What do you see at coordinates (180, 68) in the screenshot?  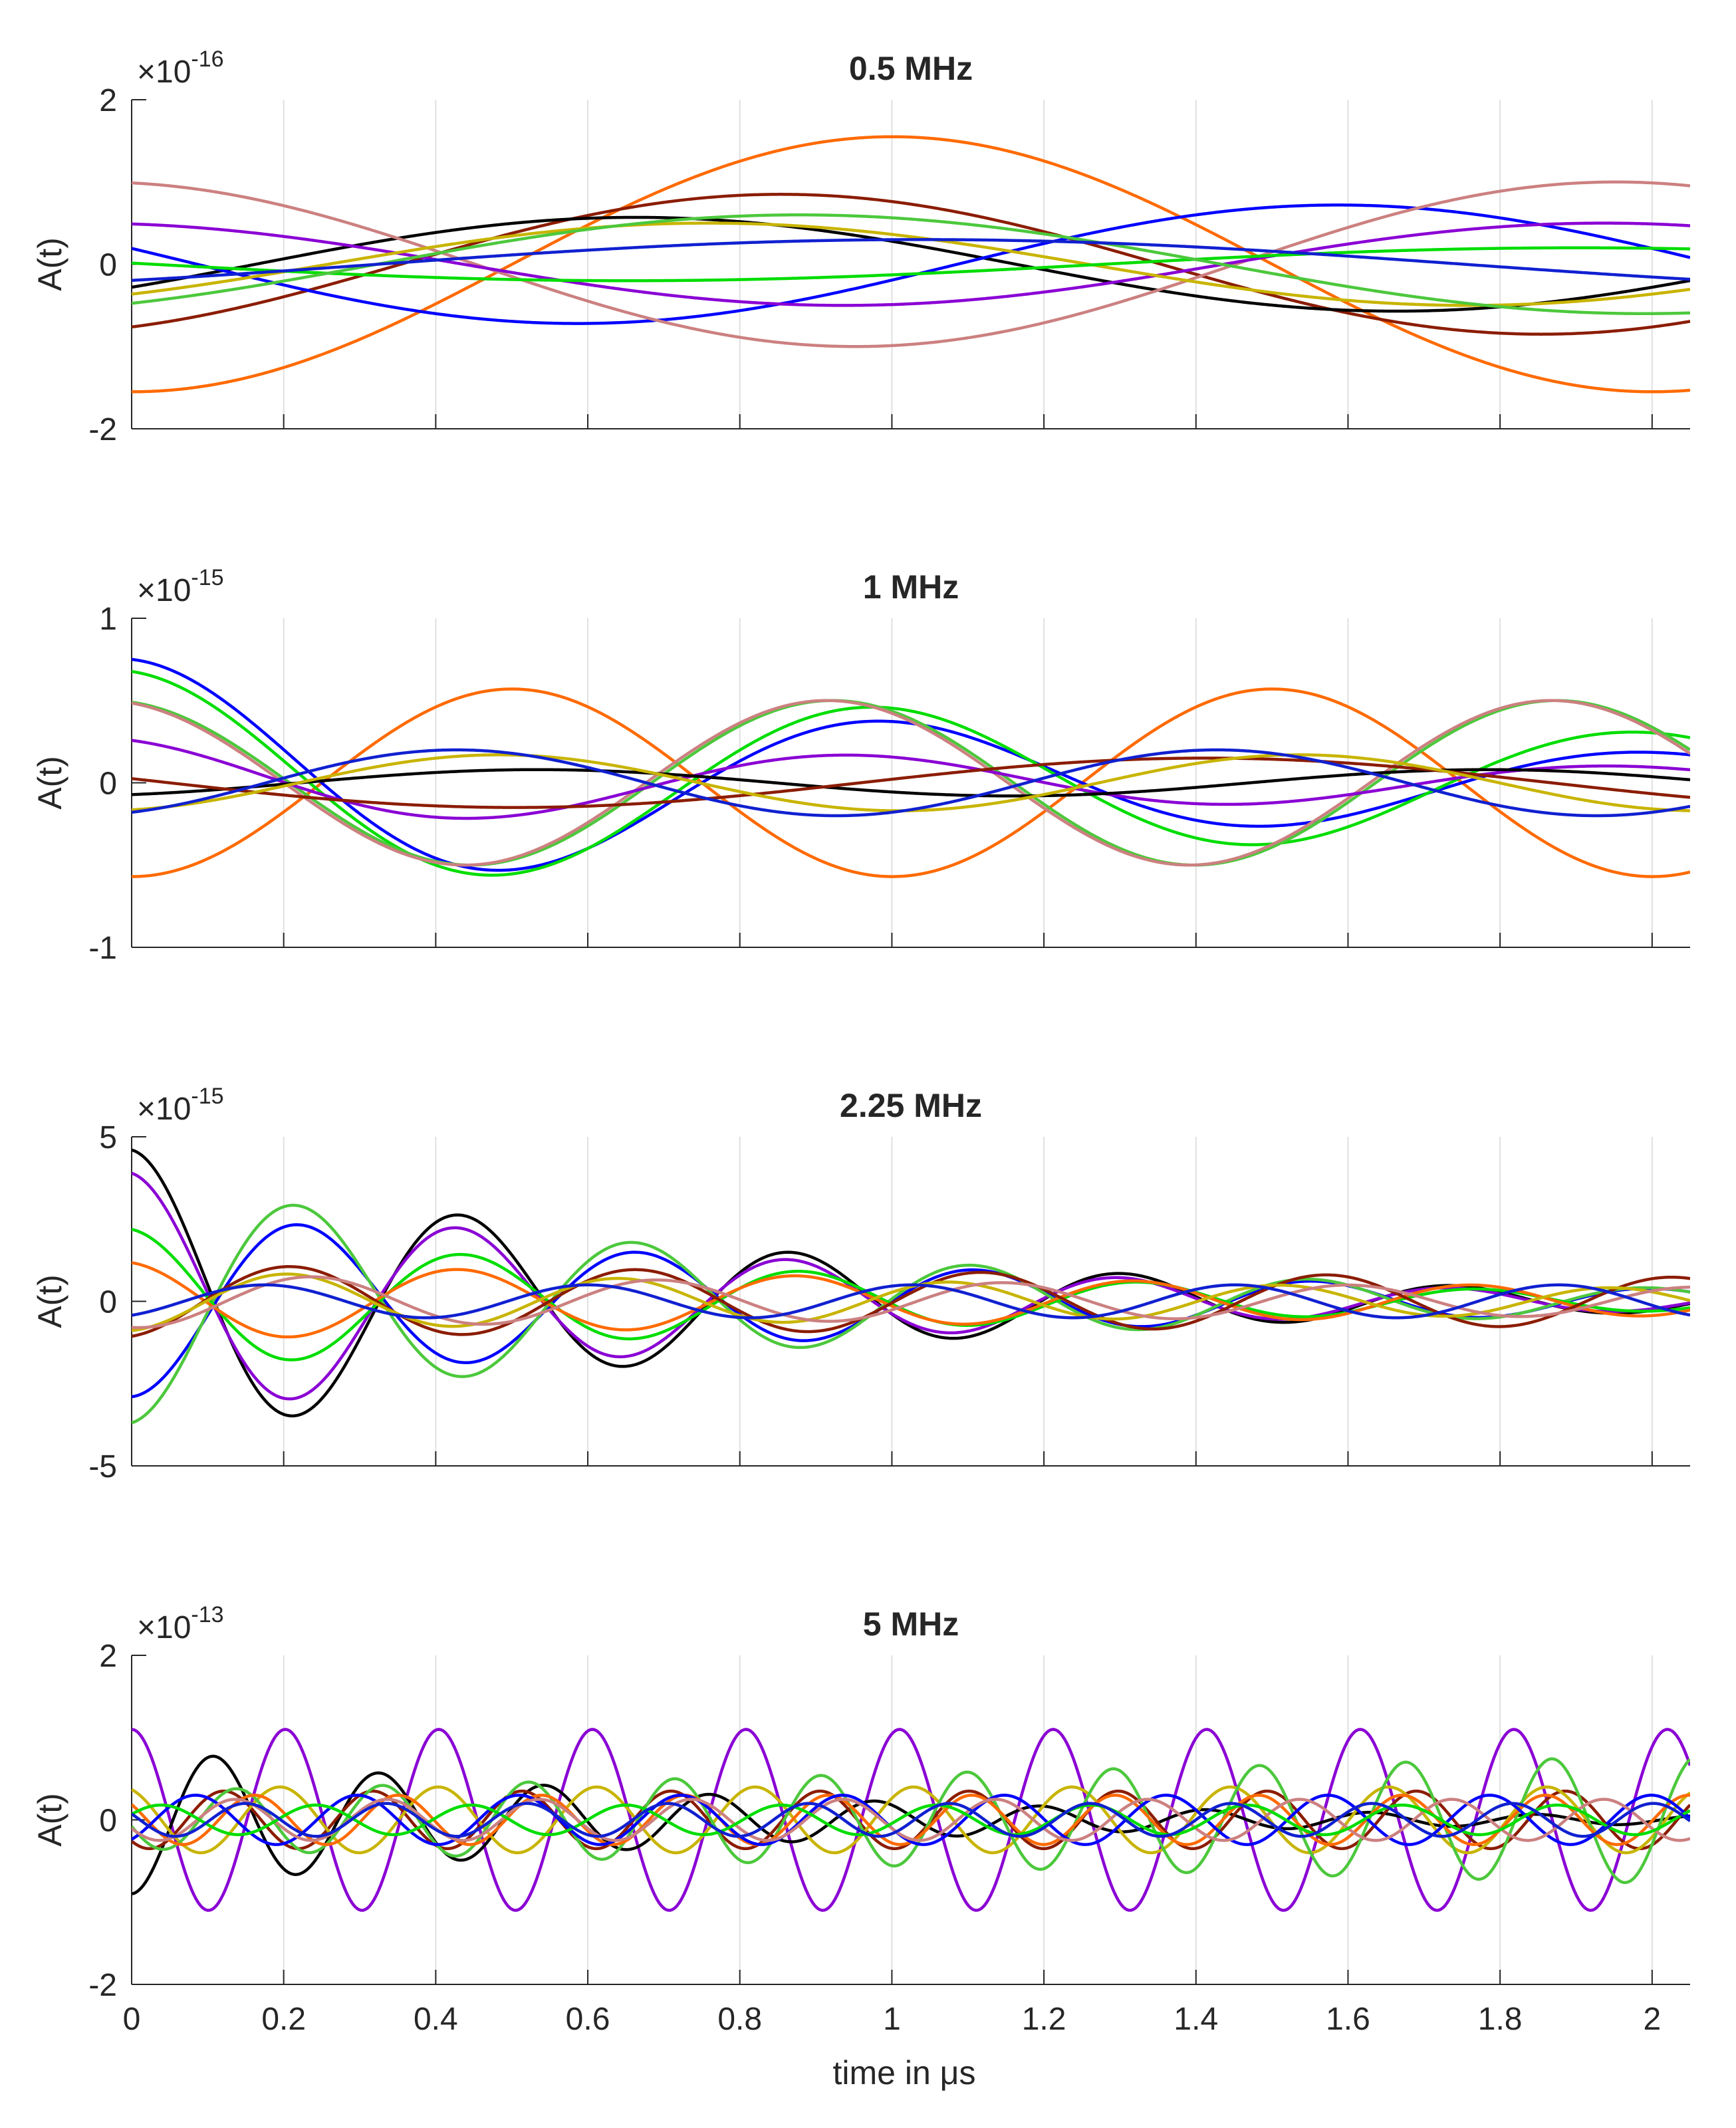 I see `exponent-label: ×10⁻¹⁶` at bounding box center [180, 68].